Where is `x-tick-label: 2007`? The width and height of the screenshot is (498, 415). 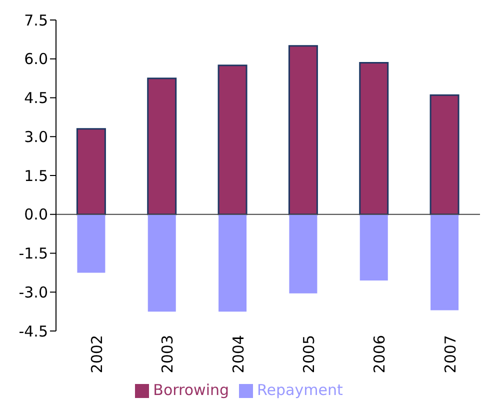 x-tick-label: 2007 is located at coordinates (450, 354).